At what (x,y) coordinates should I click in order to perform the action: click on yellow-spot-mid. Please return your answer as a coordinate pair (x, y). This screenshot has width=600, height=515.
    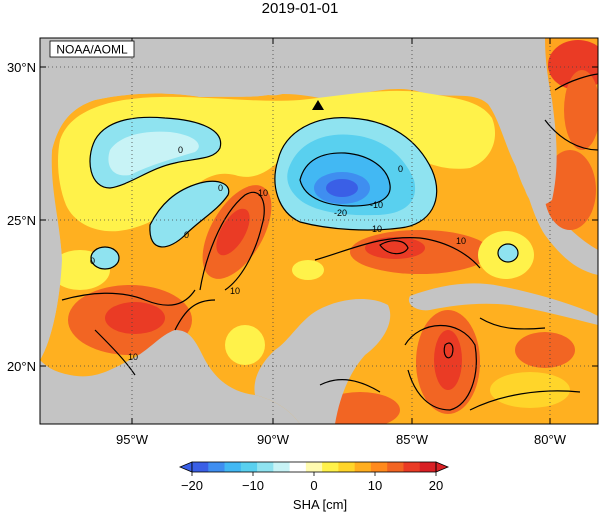
    Looking at the image, I should click on (308, 270).